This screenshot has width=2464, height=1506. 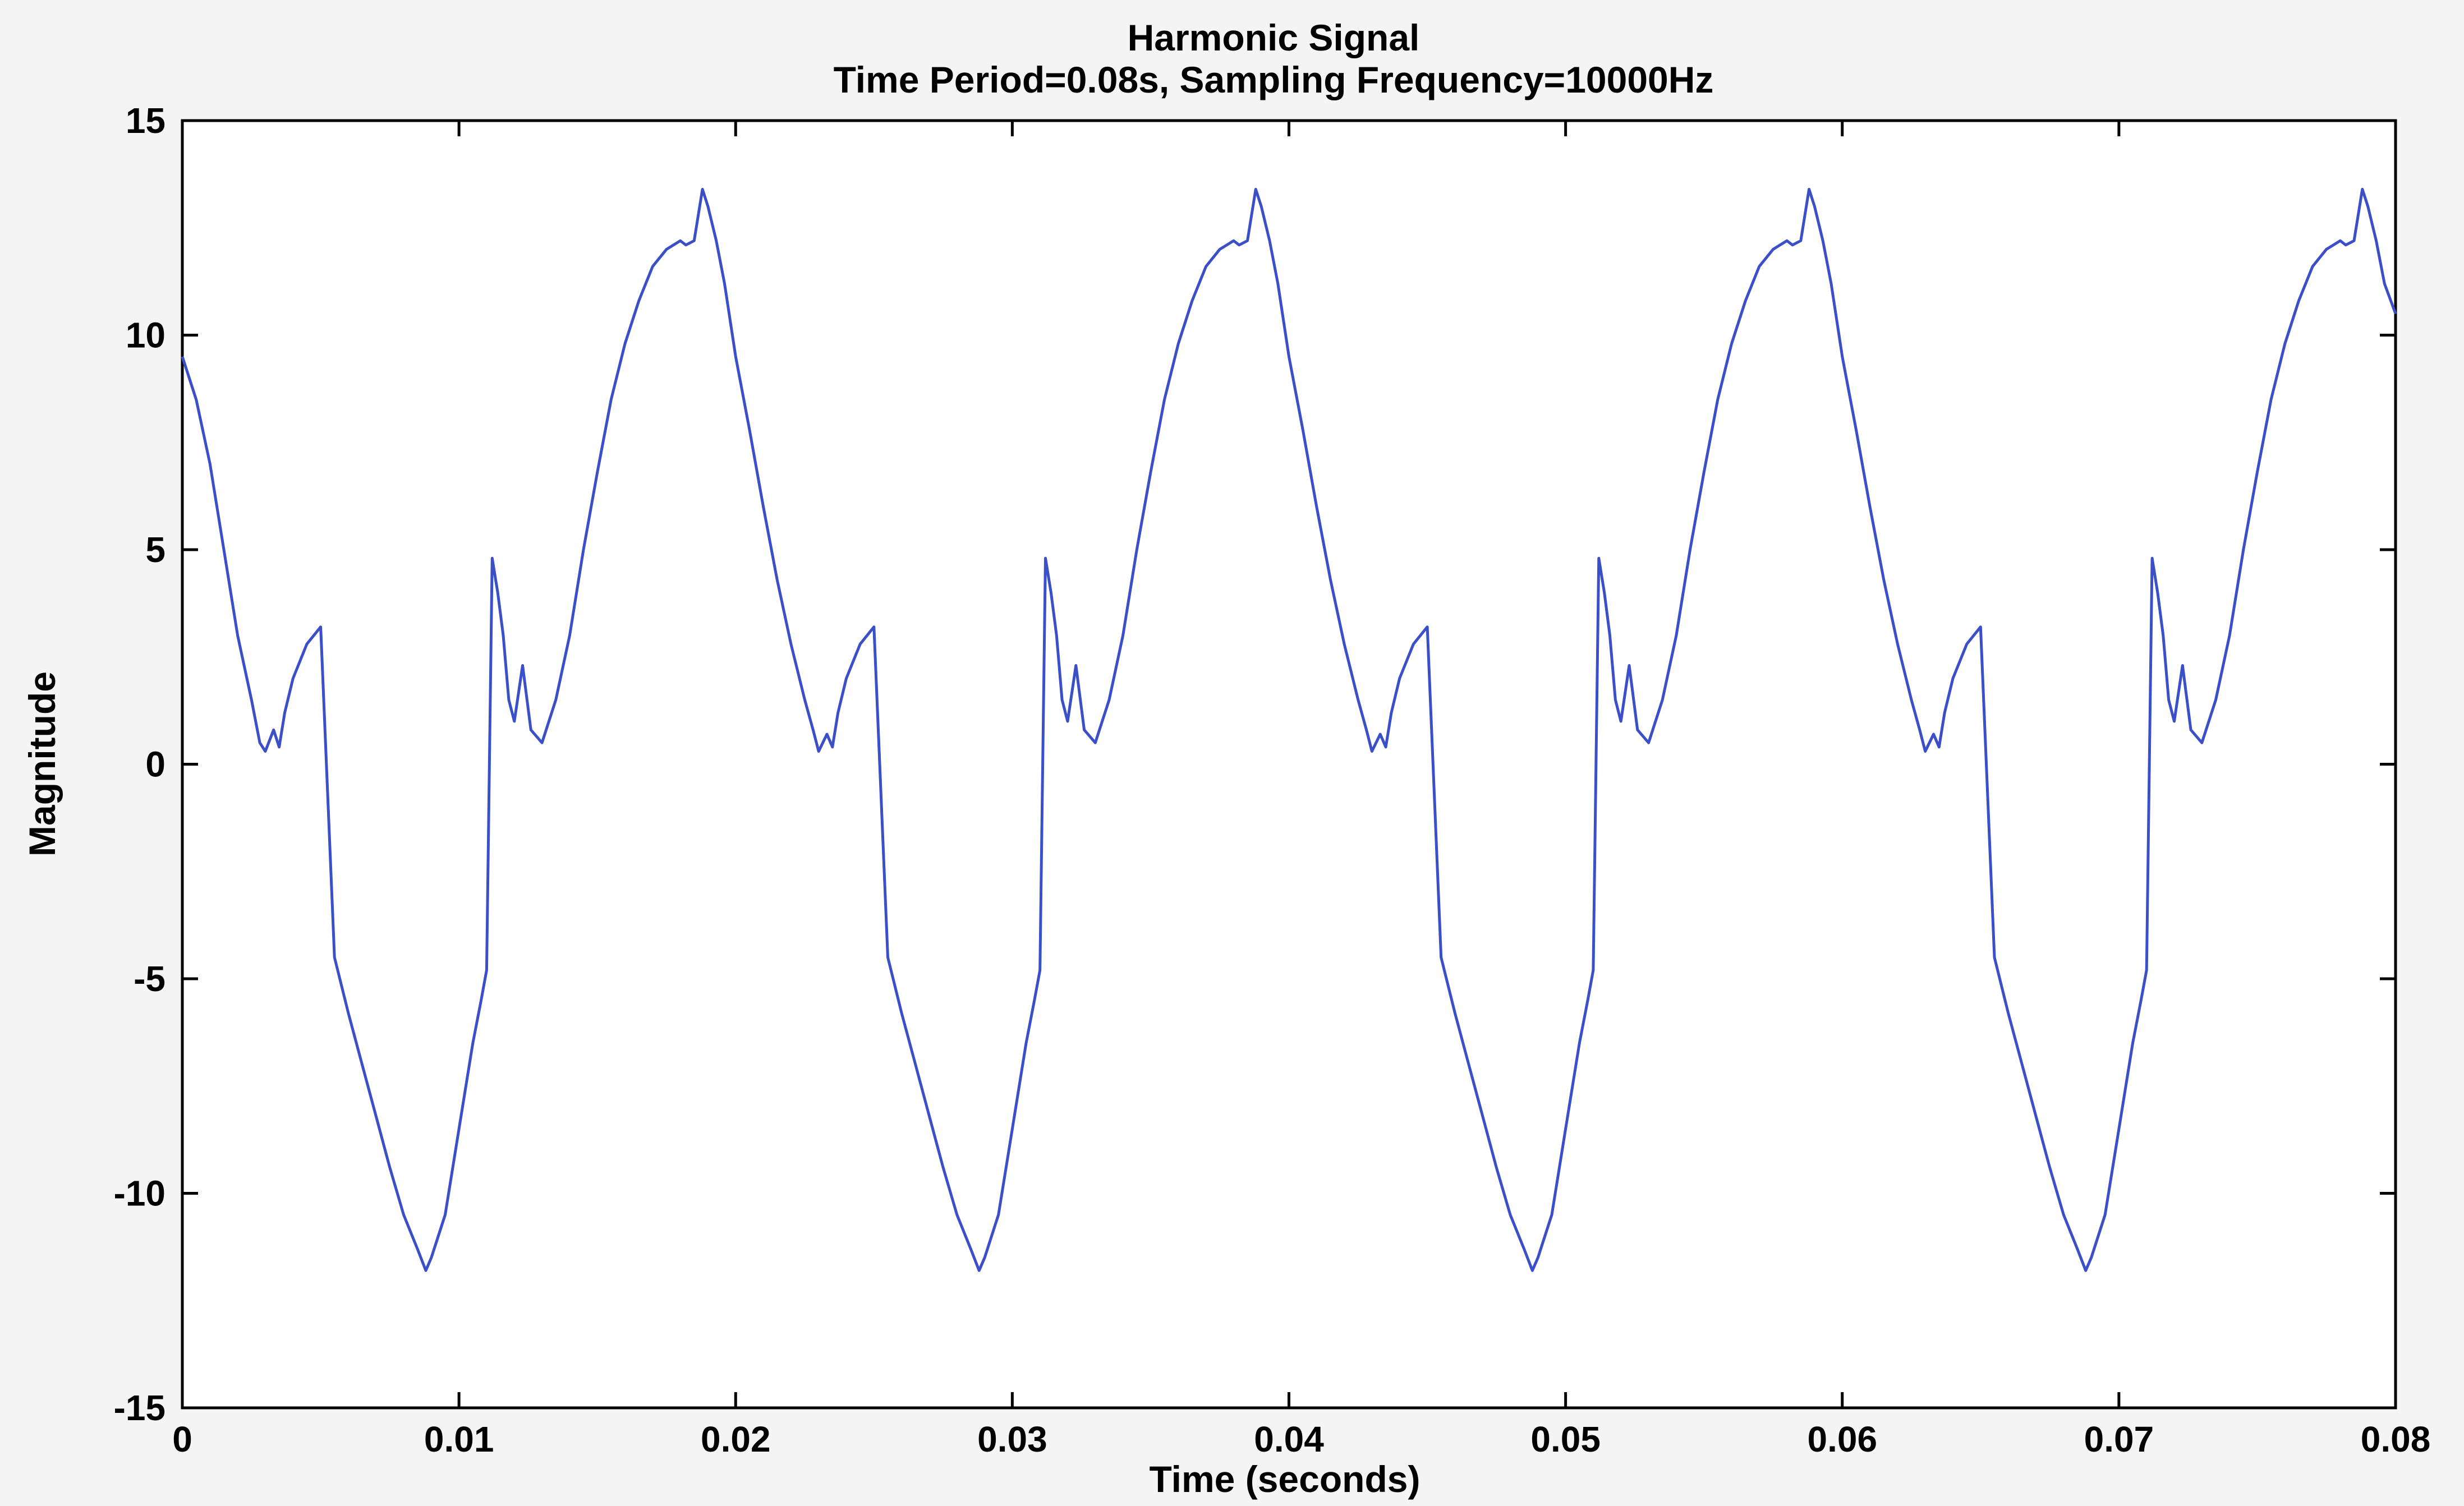 I want to click on x-tick-label: 0.03, so click(x=1012, y=1439).